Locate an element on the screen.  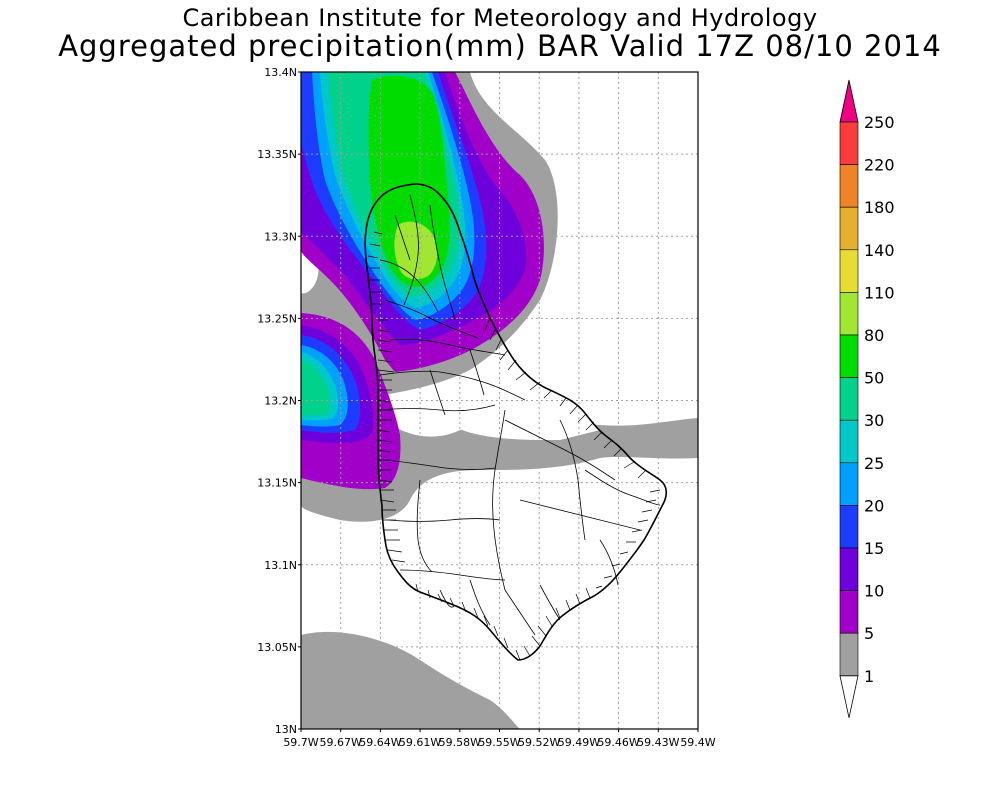
colorbar-label: 15 is located at coordinates (874, 548).